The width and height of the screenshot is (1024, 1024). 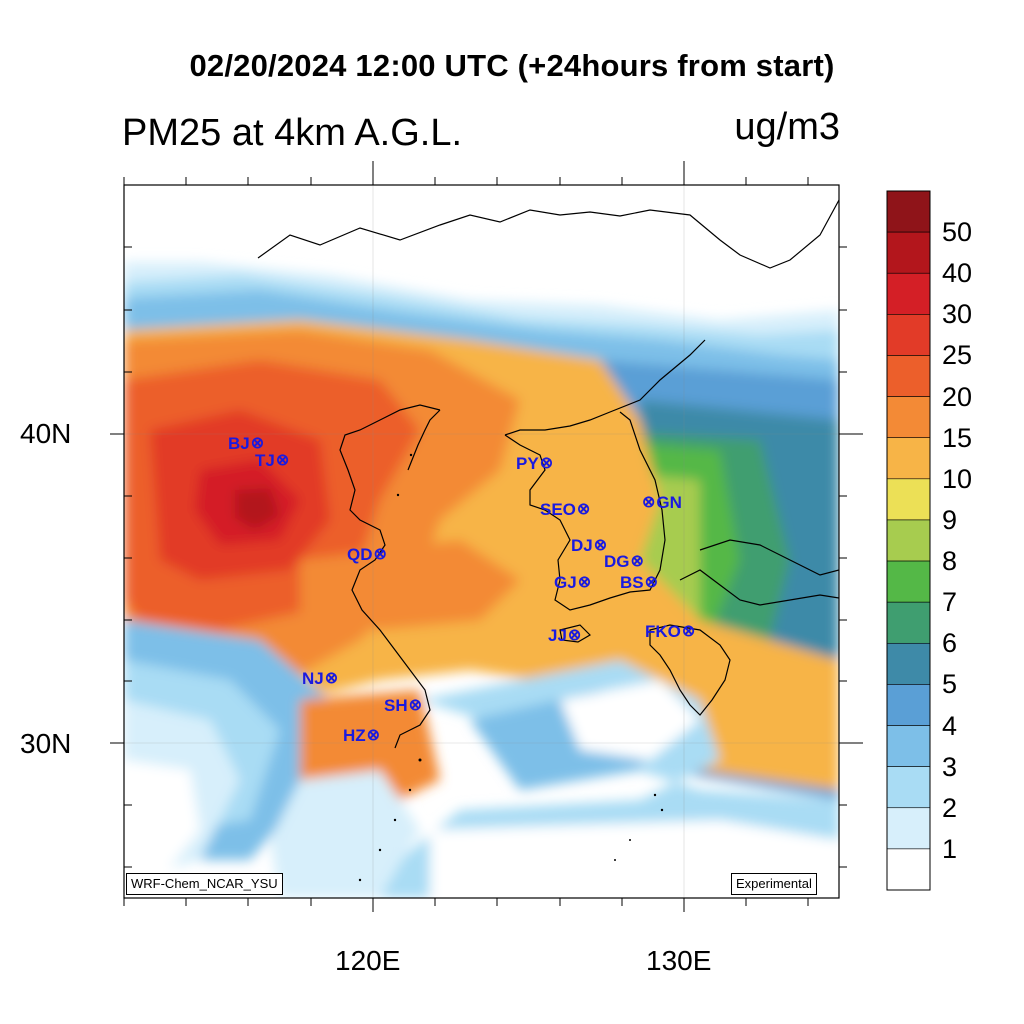 I want to click on city-code: GN, so click(x=669, y=502).